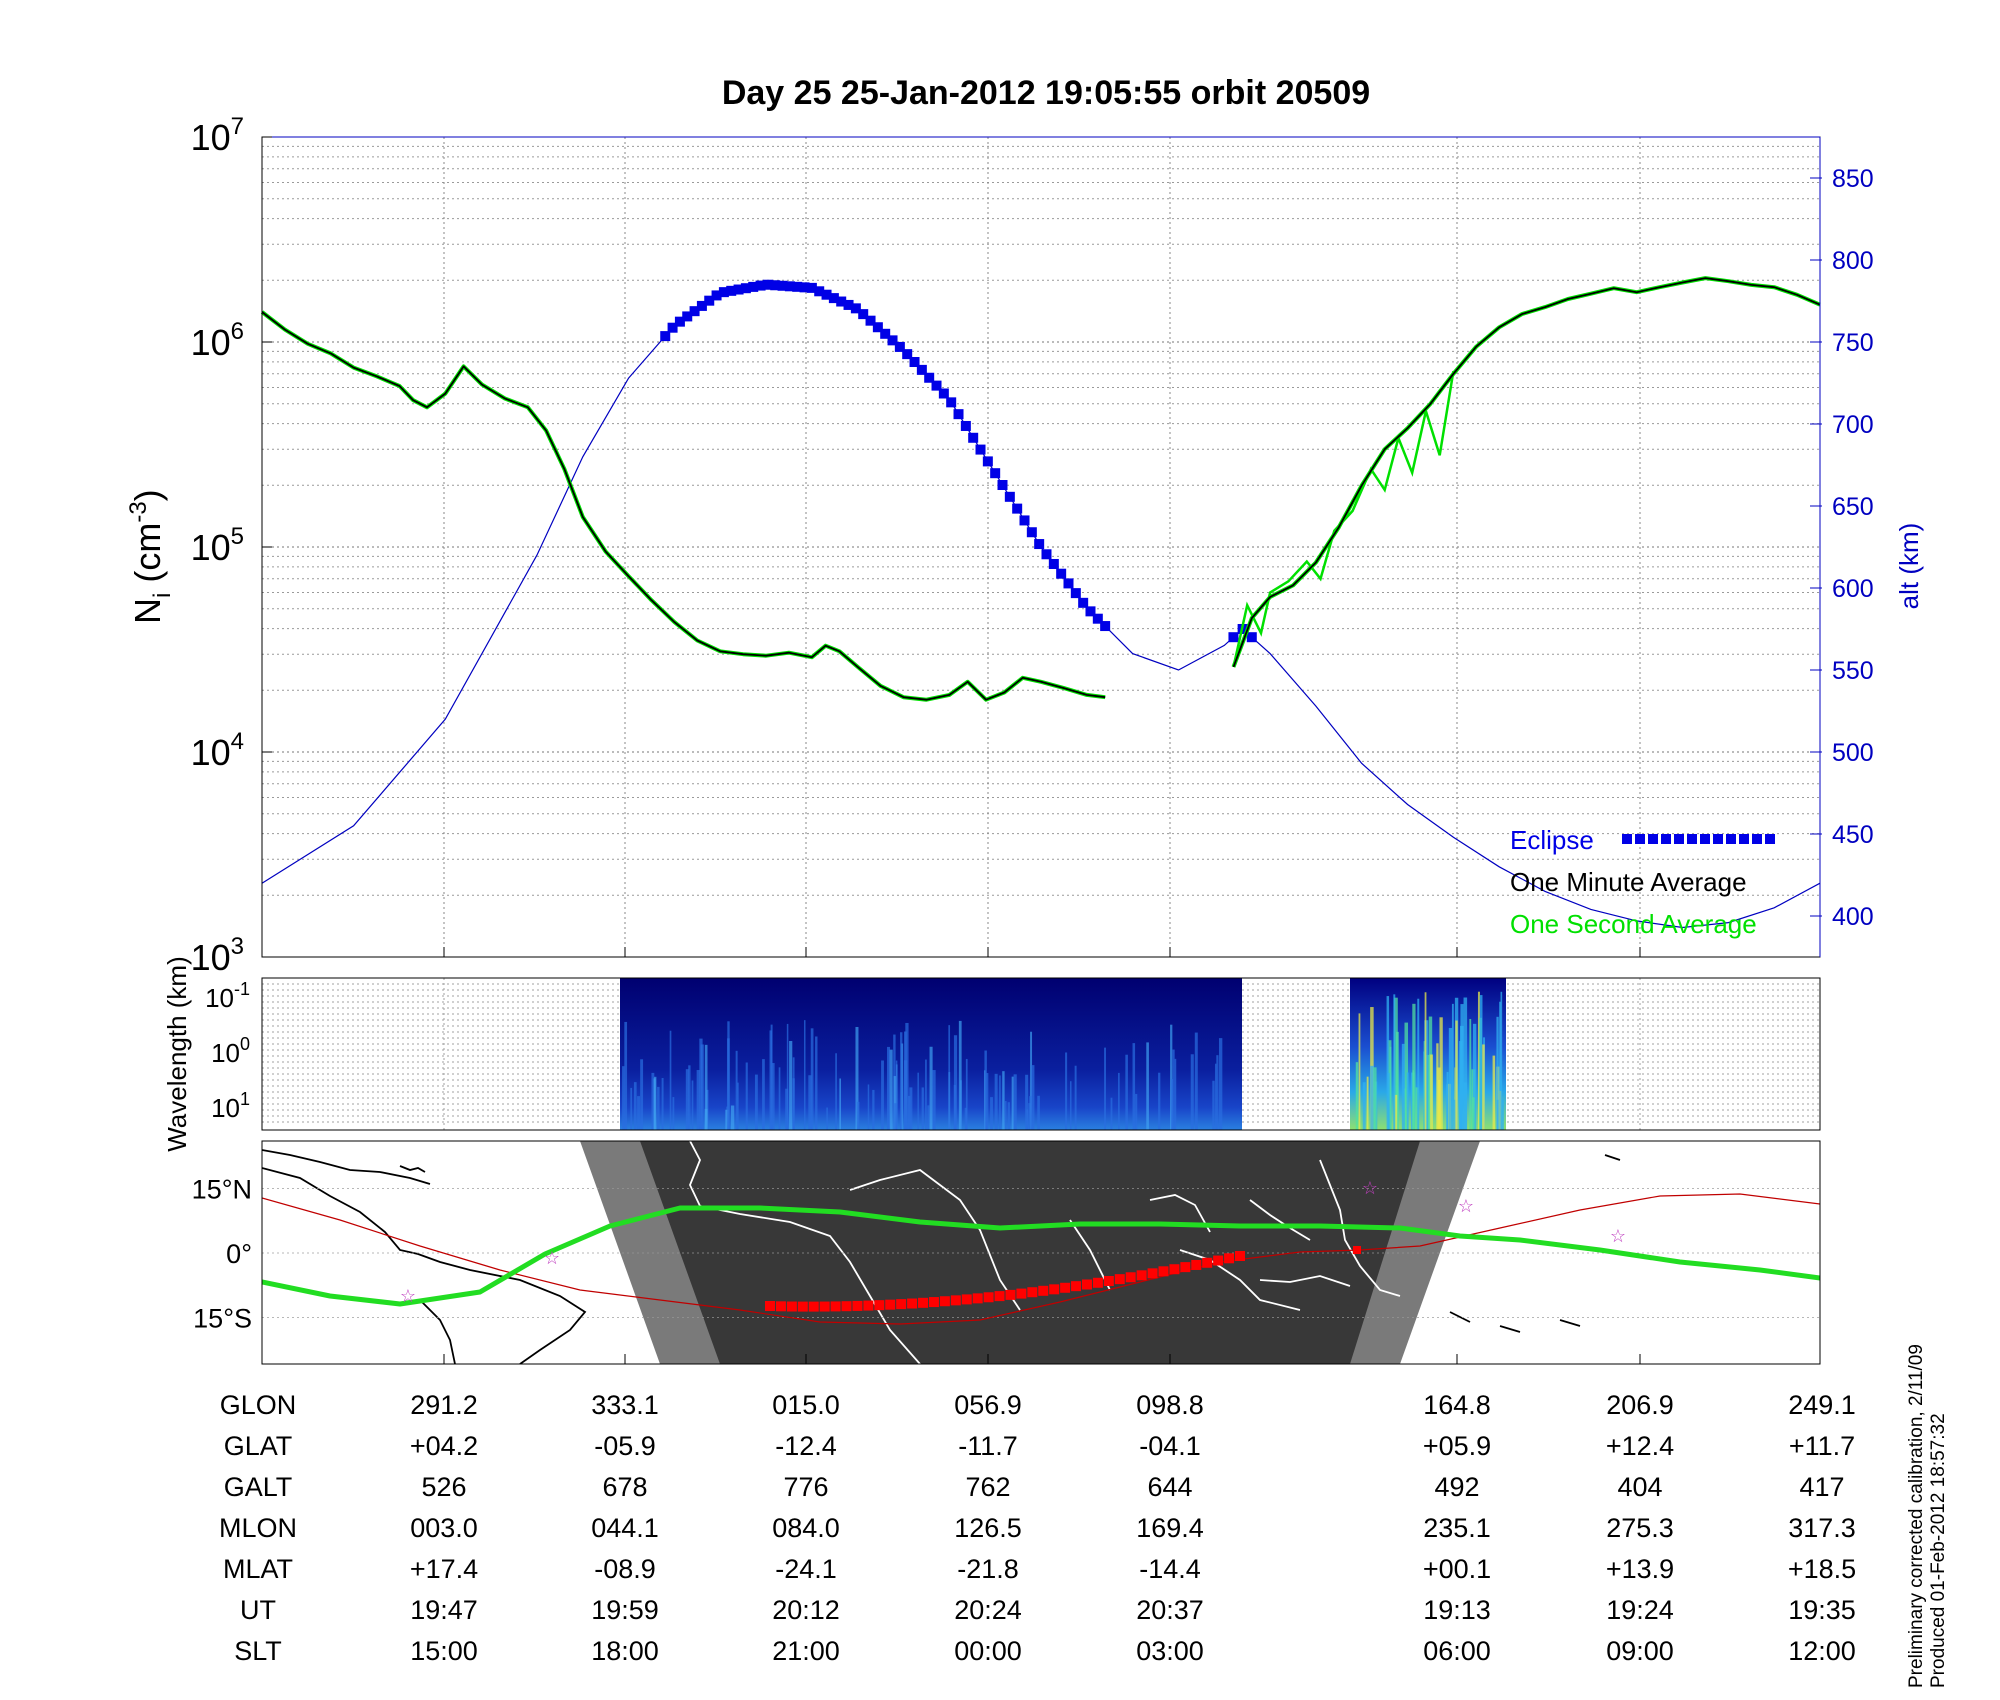  What do you see at coordinates (806, 1528) in the screenshot?
I see `table-cell: 084.0` at bounding box center [806, 1528].